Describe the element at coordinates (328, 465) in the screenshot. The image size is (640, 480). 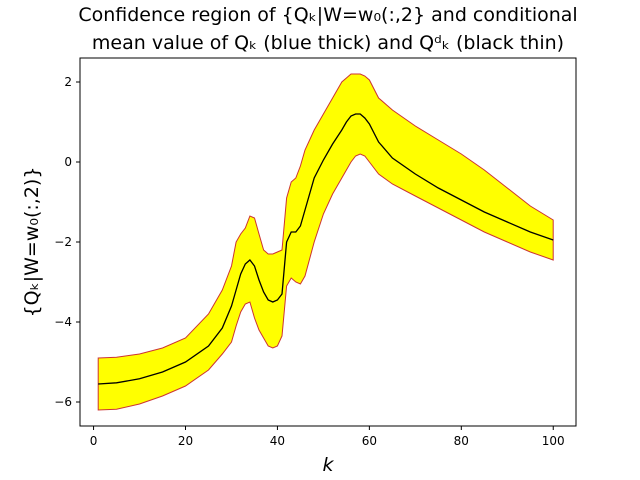
I see `x-axis-label: k` at that location.